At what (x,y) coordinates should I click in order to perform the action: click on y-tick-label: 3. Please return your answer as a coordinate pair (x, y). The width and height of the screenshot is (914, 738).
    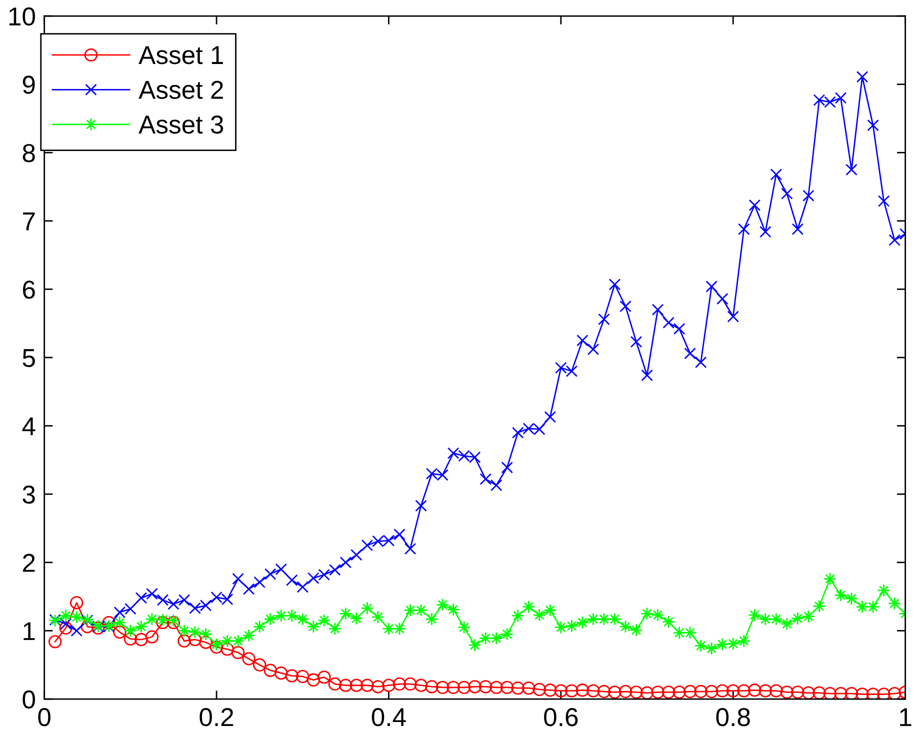
    Looking at the image, I should click on (28, 494).